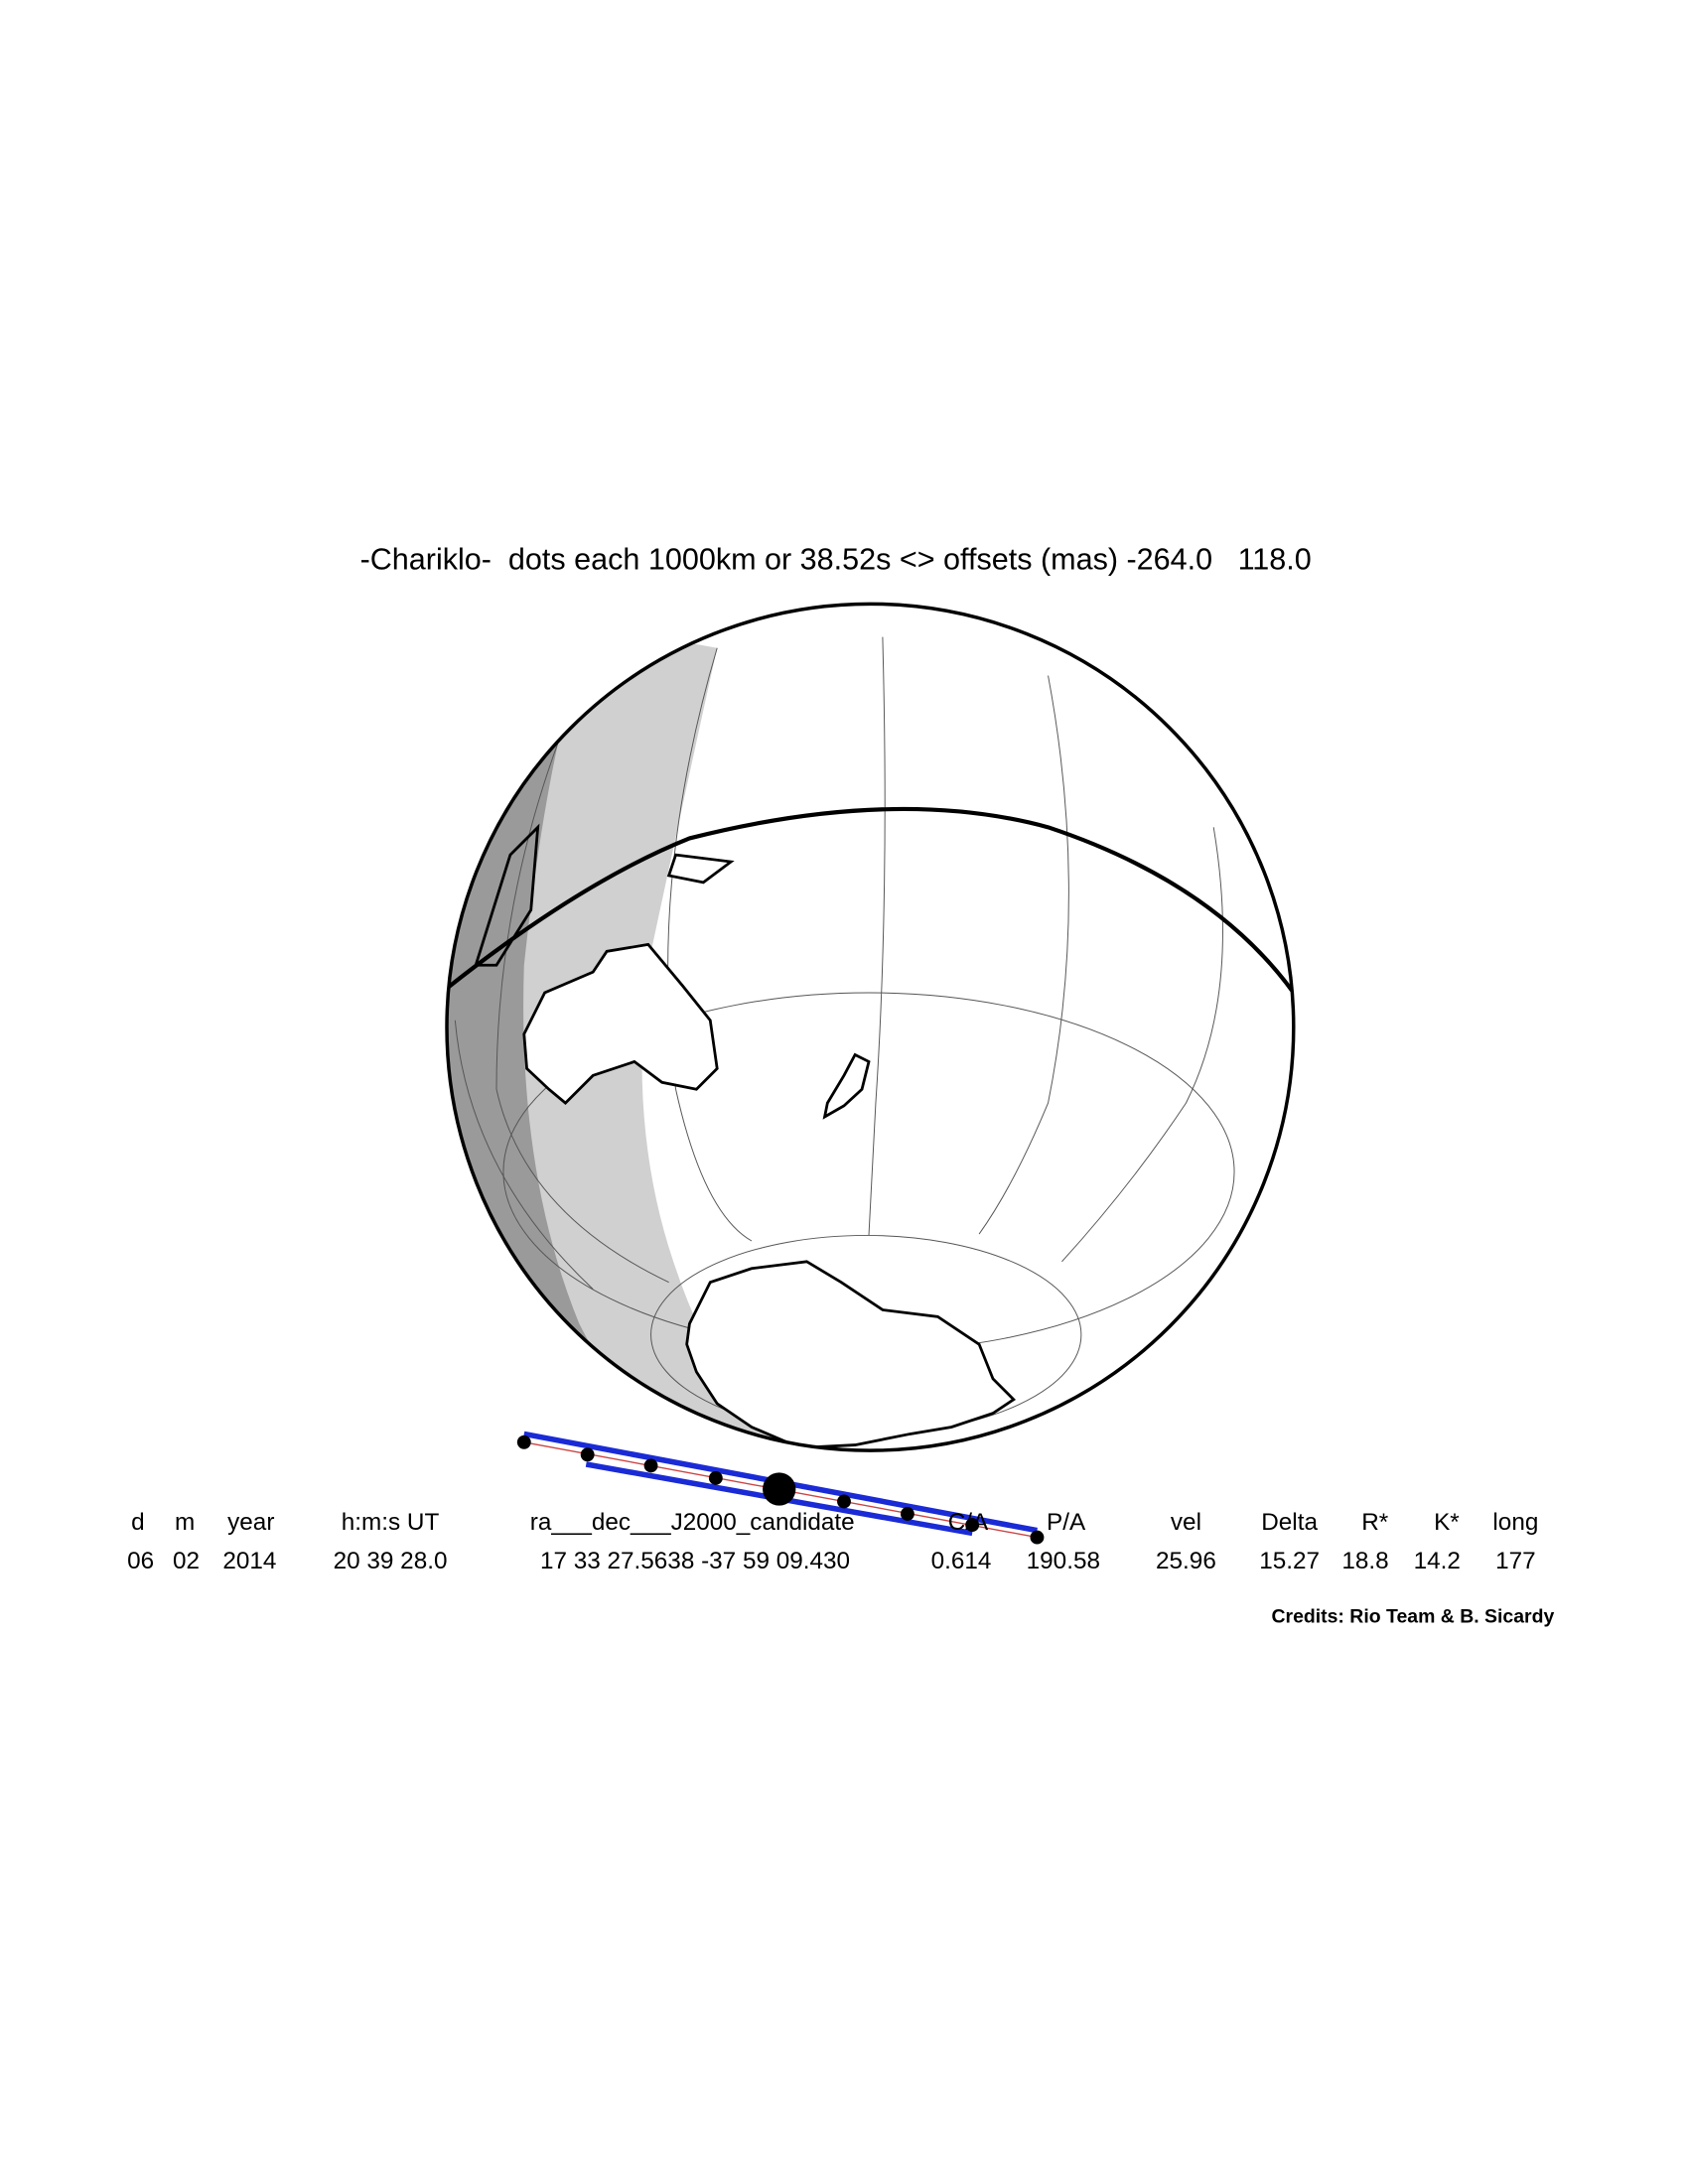 This screenshot has height=2184, width=1688. Describe the element at coordinates (1412, 1616) in the screenshot. I see `credits: Credits: Rio Team & B. Sicardy` at that location.